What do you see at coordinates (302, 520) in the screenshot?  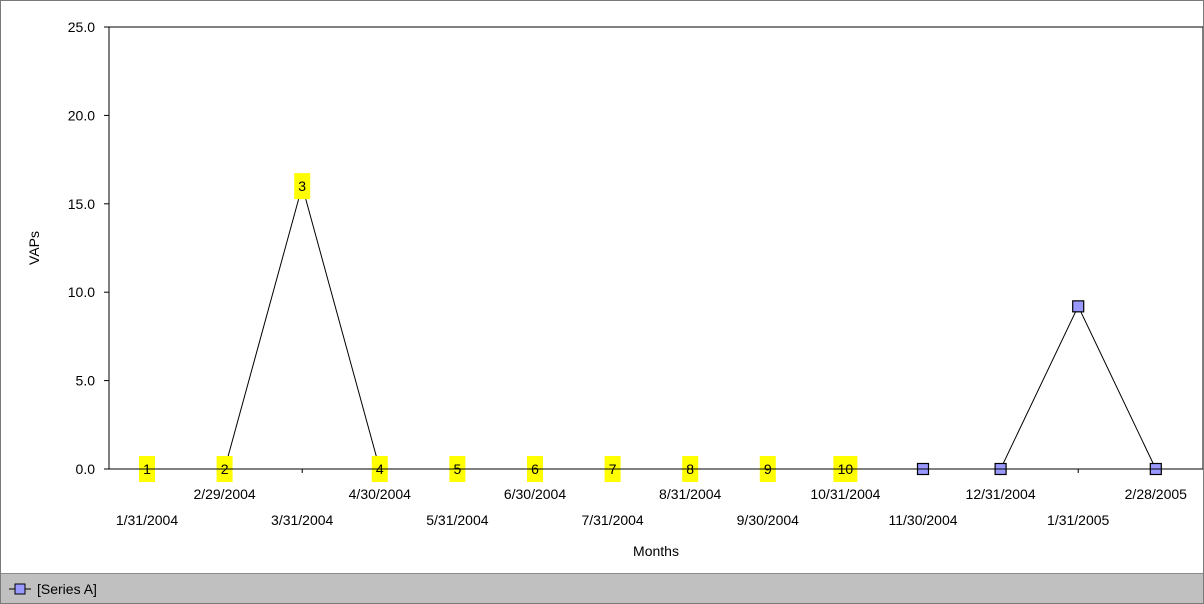 I see `x-tick-label: 3/31/2004` at bounding box center [302, 520].